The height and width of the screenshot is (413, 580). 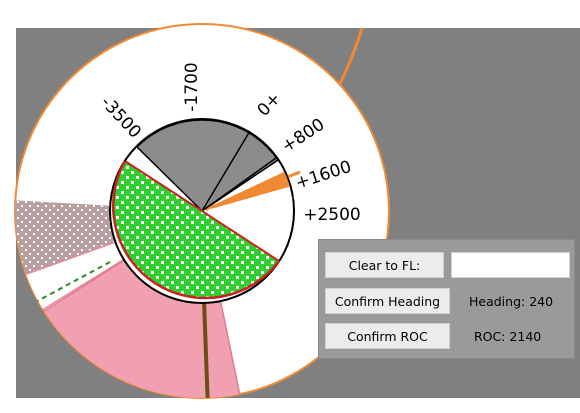 I want to click on bottom-margin, so click(x=290, y=403).